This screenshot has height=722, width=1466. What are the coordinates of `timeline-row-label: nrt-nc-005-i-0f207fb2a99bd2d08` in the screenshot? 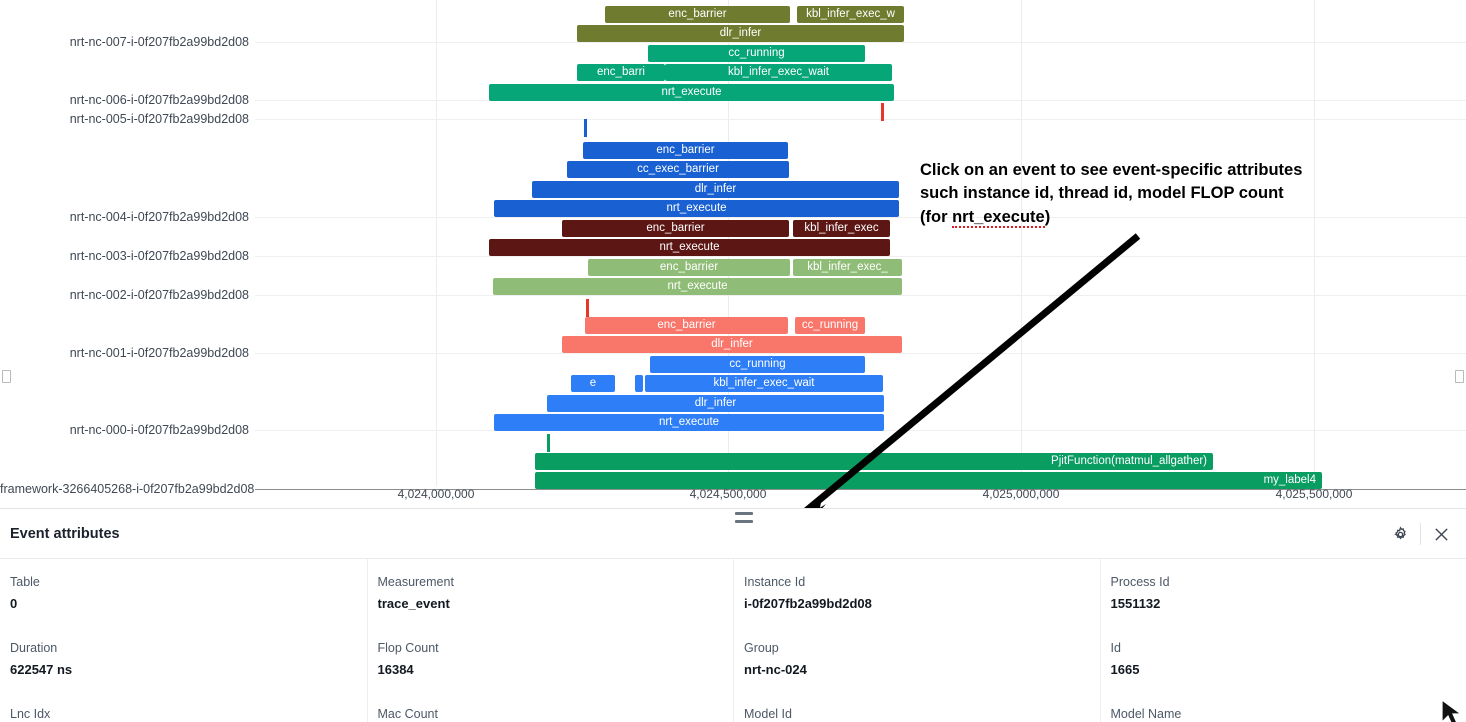 It's located at (159, 119).